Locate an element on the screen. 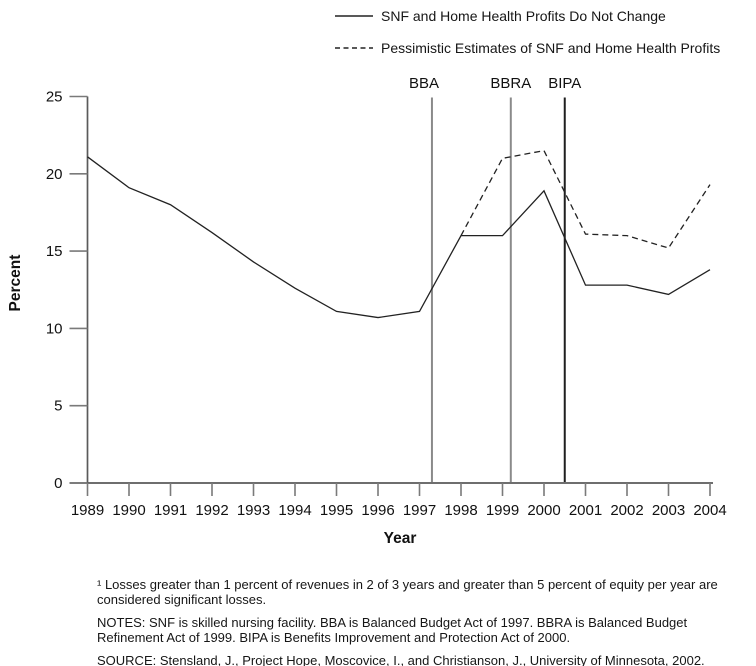  x-tick-label: 1992 is located at coordinates (211, 510).